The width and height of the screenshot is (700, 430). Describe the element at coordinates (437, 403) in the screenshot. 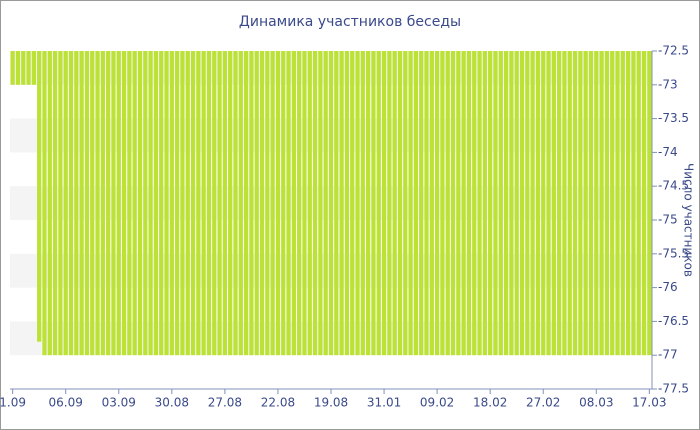

I see `x-tick-label: 09.02` at that location.